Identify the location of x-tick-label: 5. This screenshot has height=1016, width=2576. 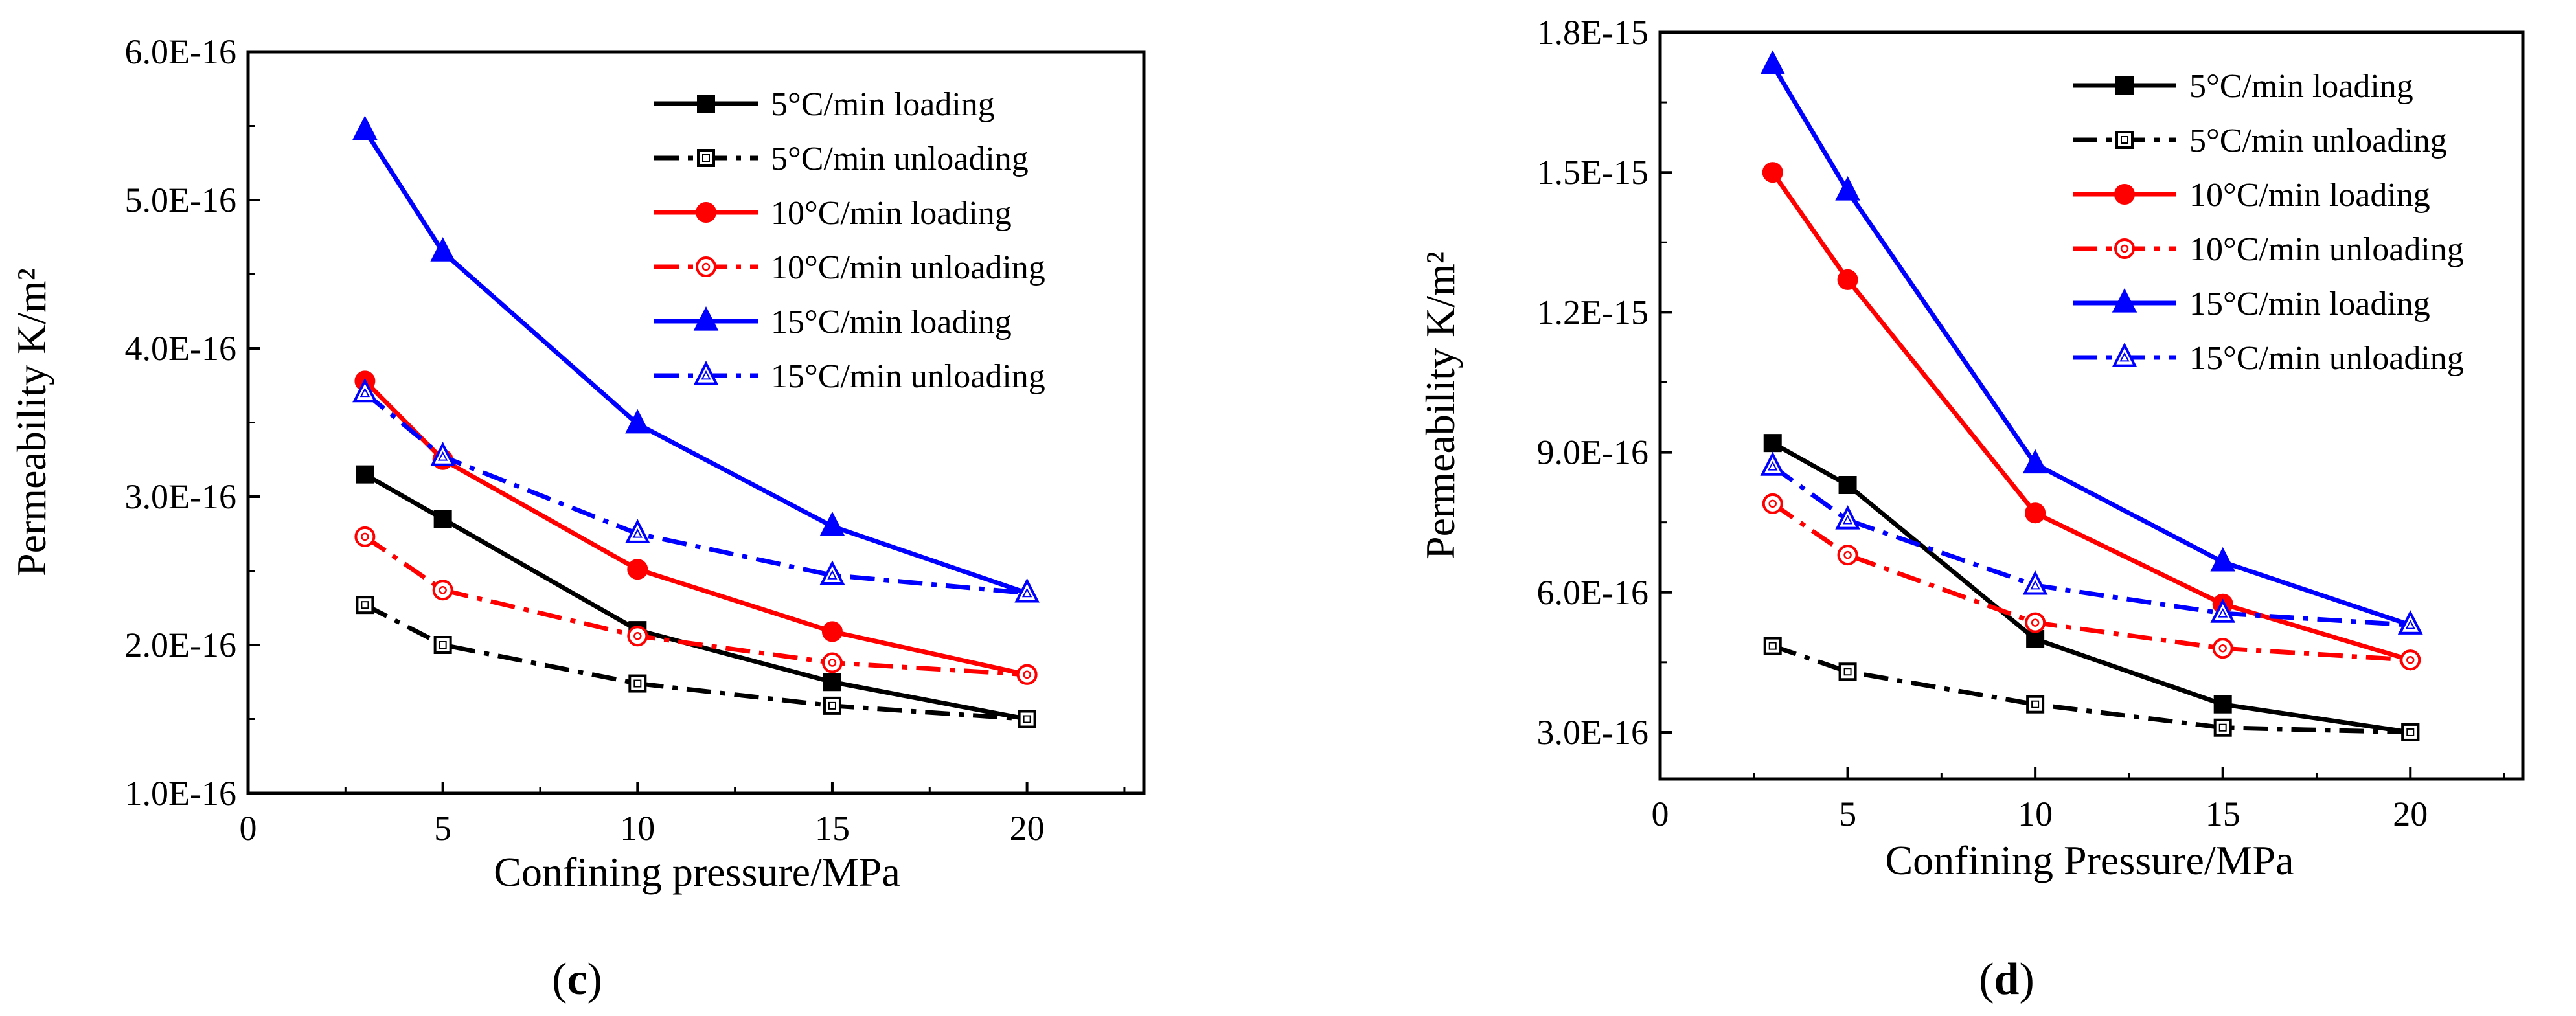
(1847, 814).